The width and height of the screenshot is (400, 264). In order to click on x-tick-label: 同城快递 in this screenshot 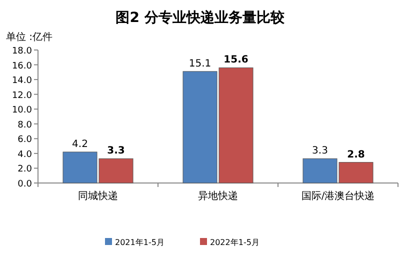, I will do `click(98, 196)`.